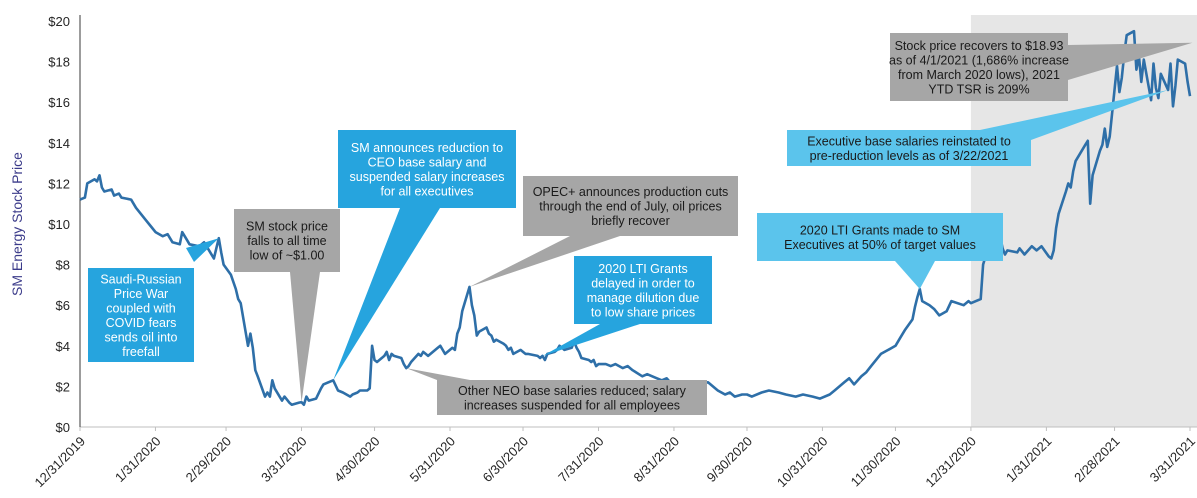 The image size is (1197, 498). I want to click on y-axis-ticks: $0 $2 $4 $6 $8 $10 $12 $14 $16 $18 $20, so click(59, 224).